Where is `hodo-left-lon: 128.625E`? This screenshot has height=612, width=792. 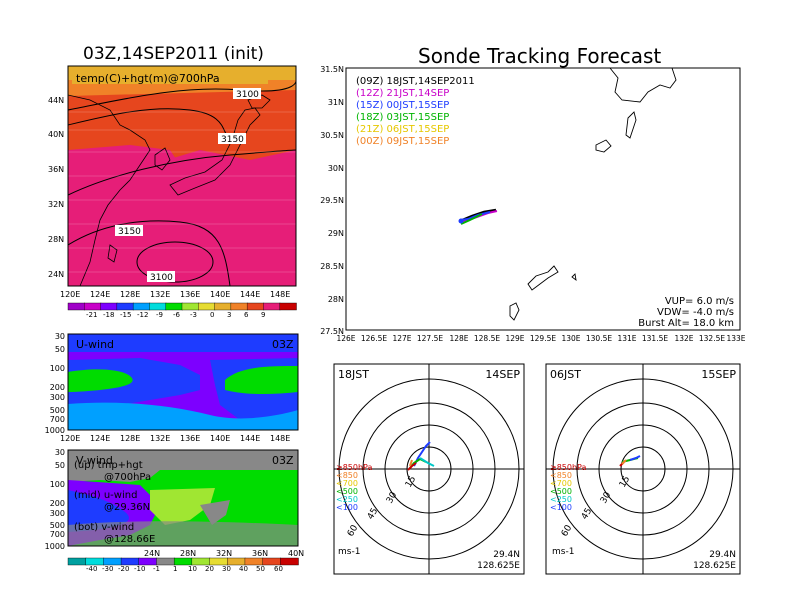
hodo-left-lon: 128.625E is located at coordinates (498, 566).